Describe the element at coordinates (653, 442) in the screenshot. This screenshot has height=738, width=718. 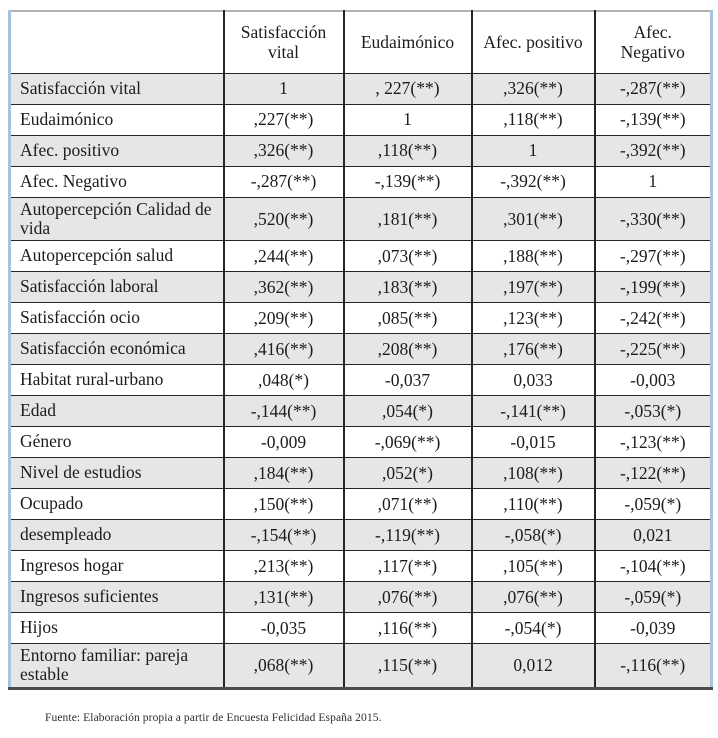
I see `cell-value: -,123(**)` at that location.